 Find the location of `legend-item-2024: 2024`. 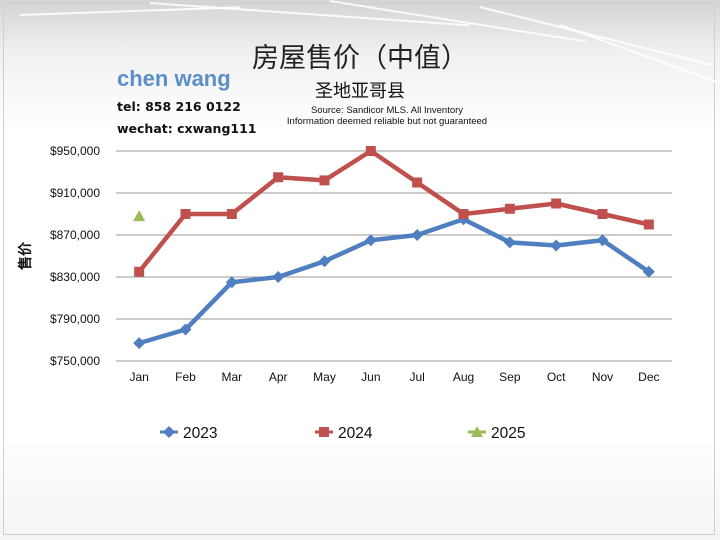

legend-item-2024: 2024 is located at coordinates (344, 433).